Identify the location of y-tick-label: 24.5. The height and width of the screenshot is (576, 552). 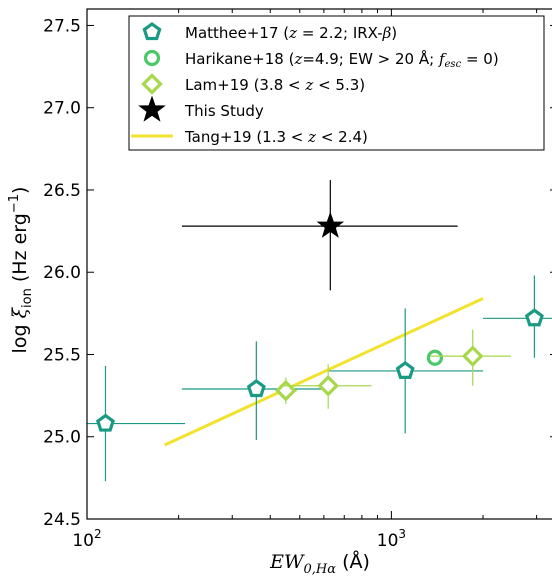
(62, 520).